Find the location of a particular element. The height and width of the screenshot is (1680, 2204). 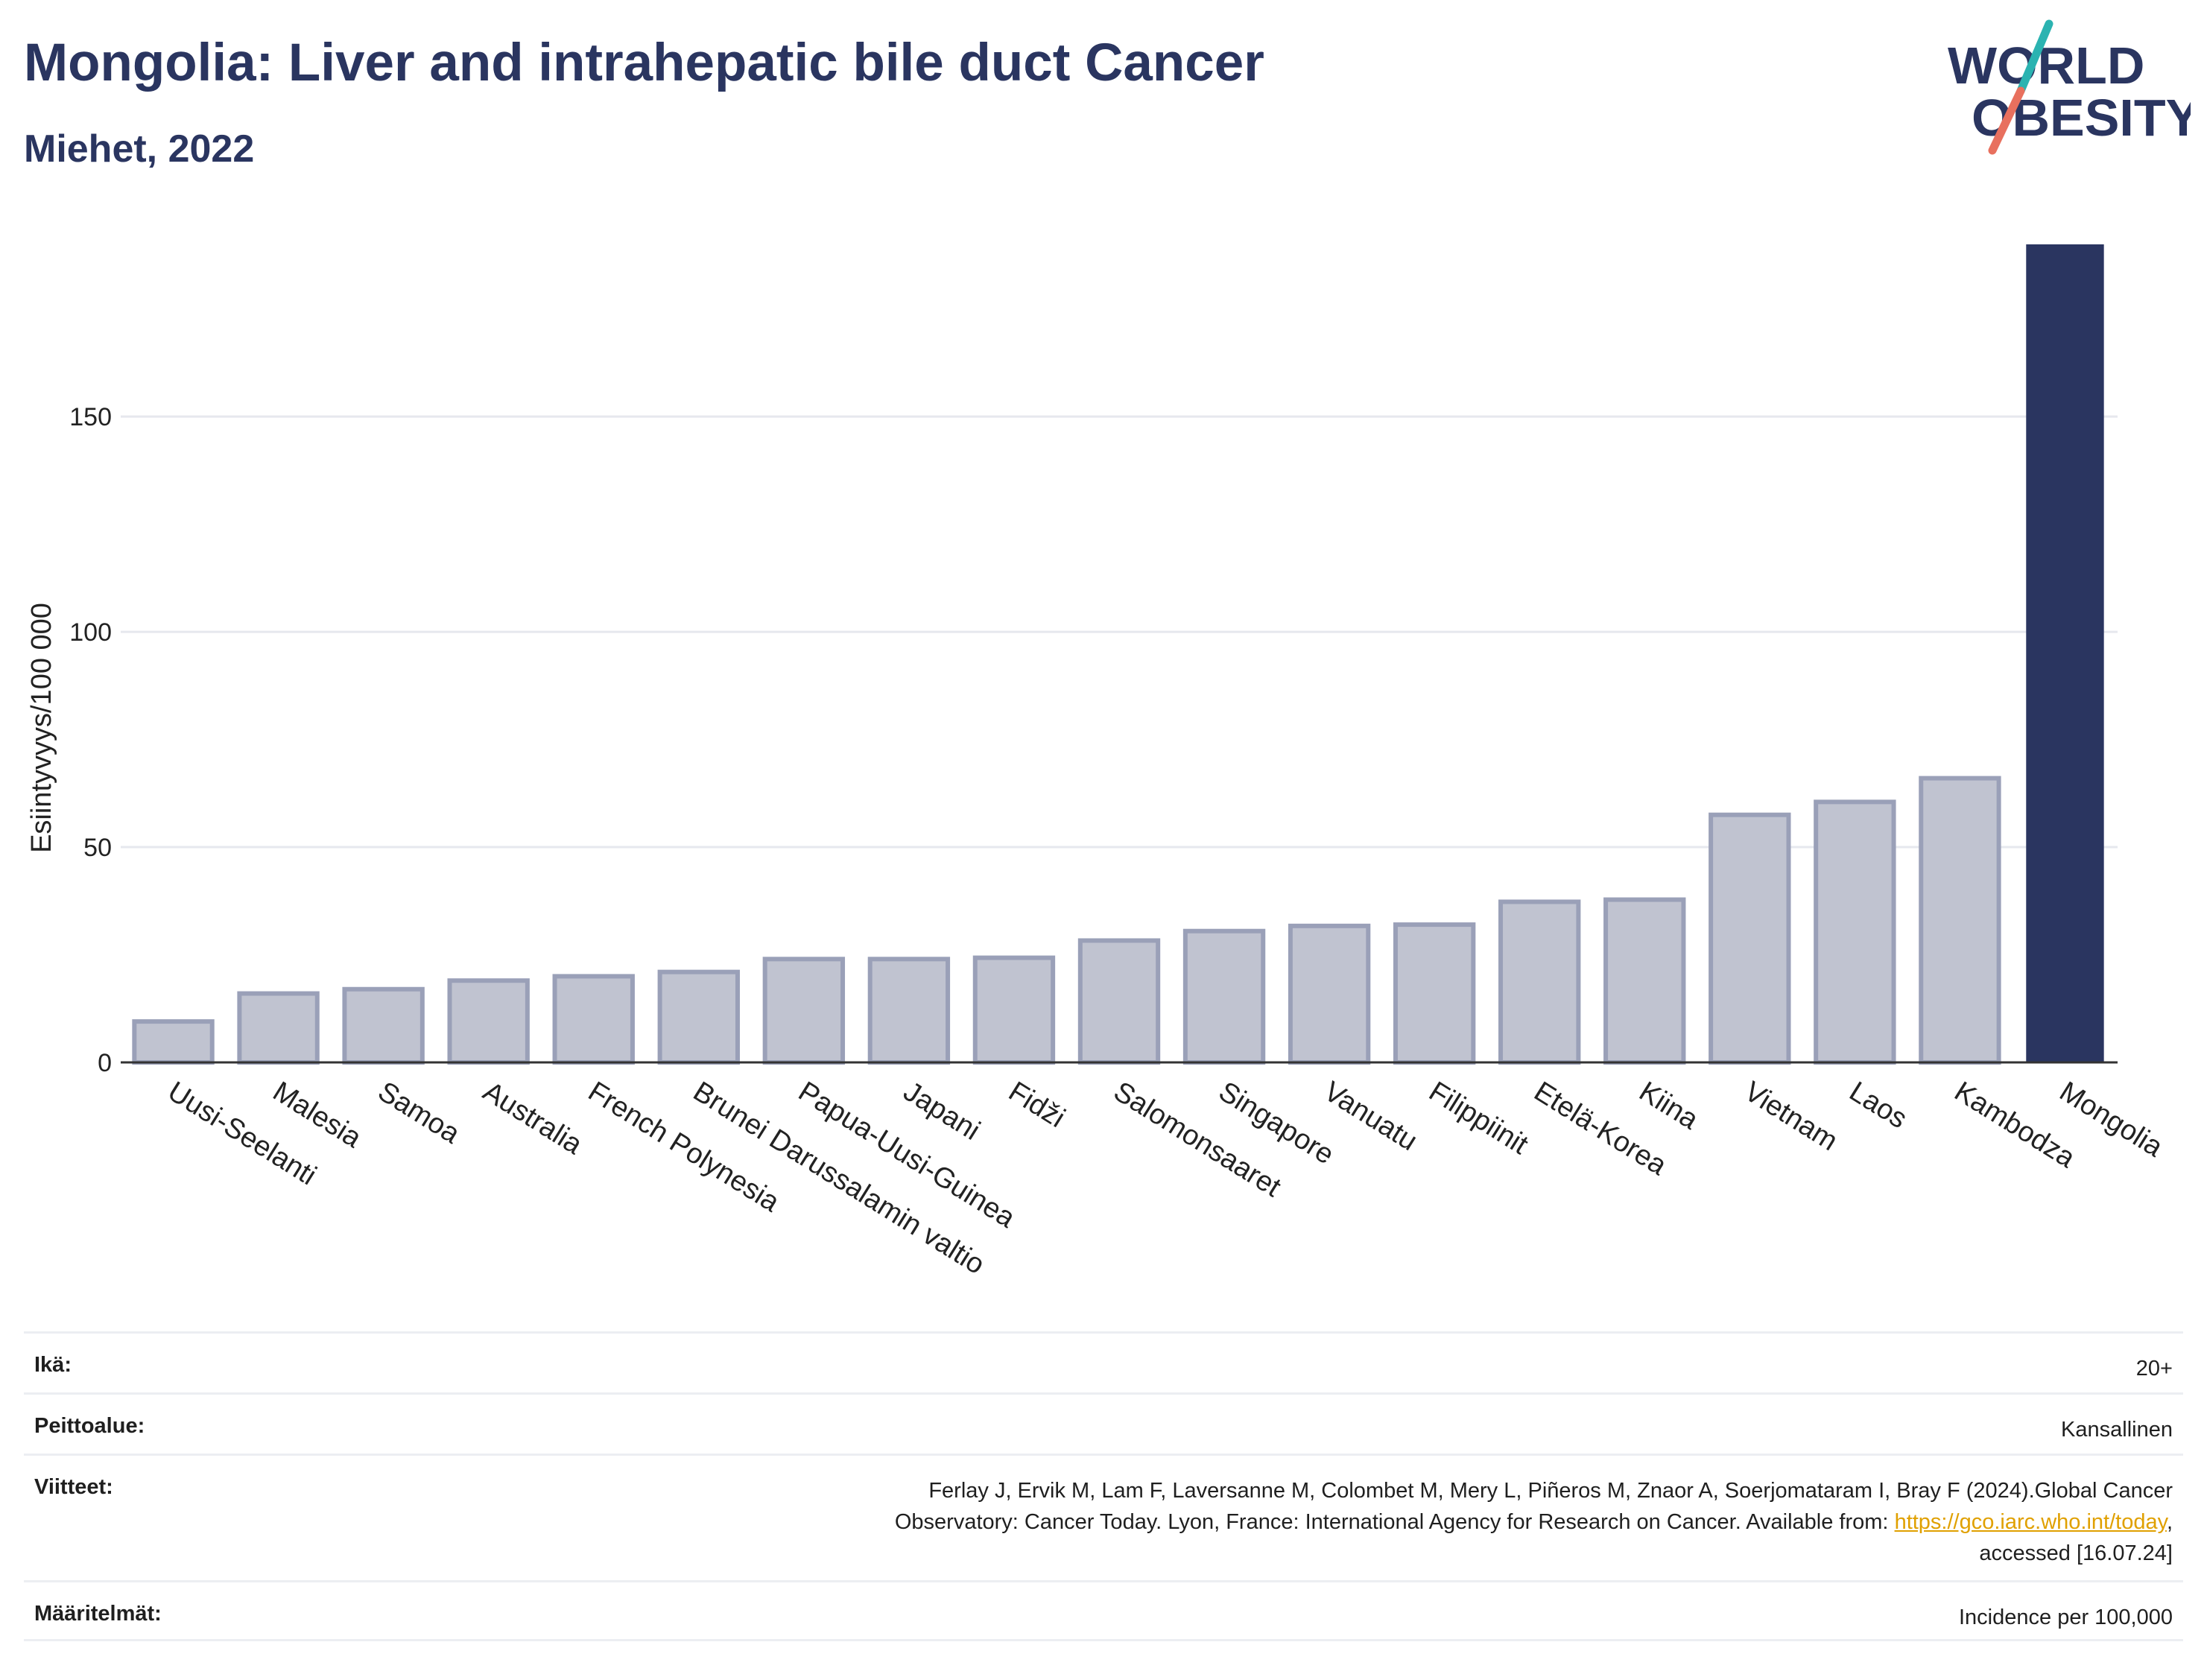

logo-slash-top is located at coordinates (2034, 57).